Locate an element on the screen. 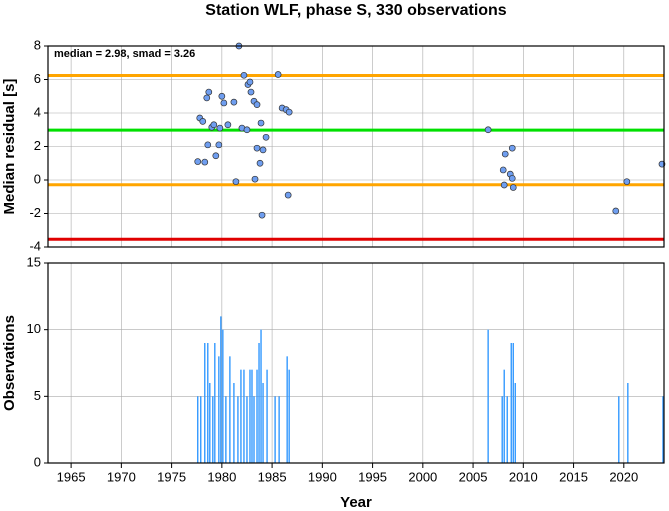  annotation: median = 2.98, smad = 3.26 is located at coordinates (124, 54).